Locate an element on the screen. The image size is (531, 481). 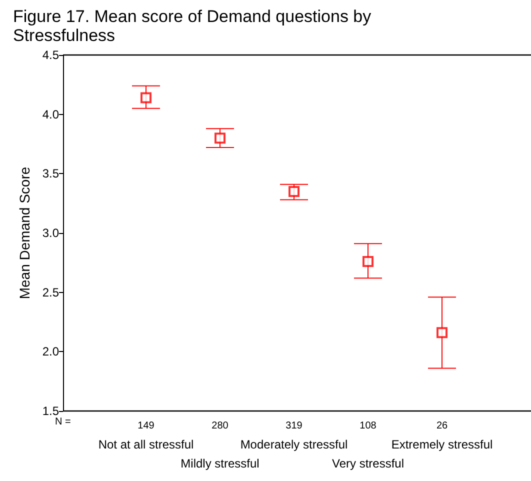
x-tick-label: Very stressful is located at coordinates (368, 463).